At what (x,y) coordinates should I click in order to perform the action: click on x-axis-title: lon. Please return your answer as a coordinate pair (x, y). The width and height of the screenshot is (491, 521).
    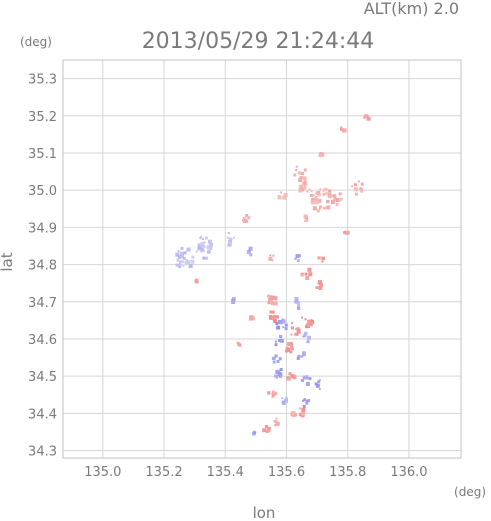
    Looking at the image, I should click on (264, 512).